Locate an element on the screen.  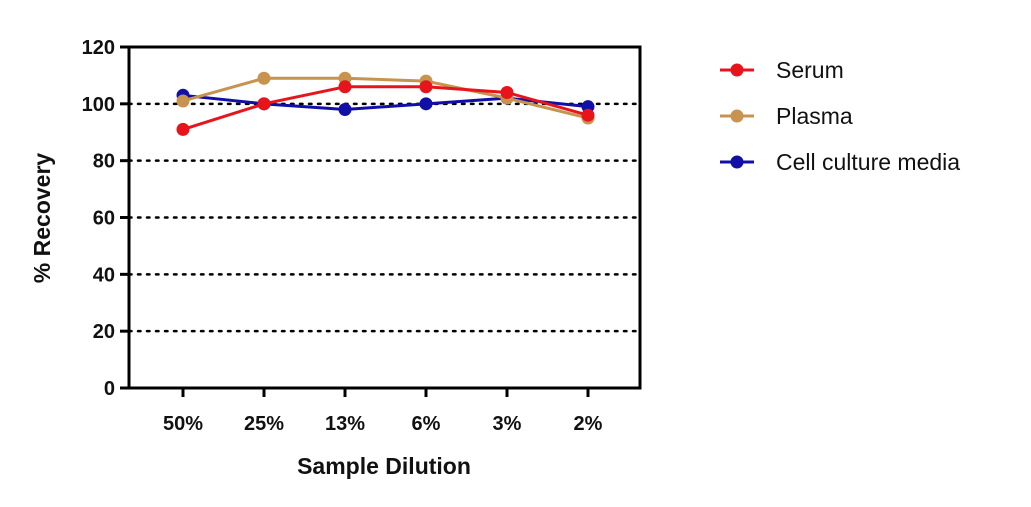
y-tick-label: 100 is located at coordinates (98, 105).